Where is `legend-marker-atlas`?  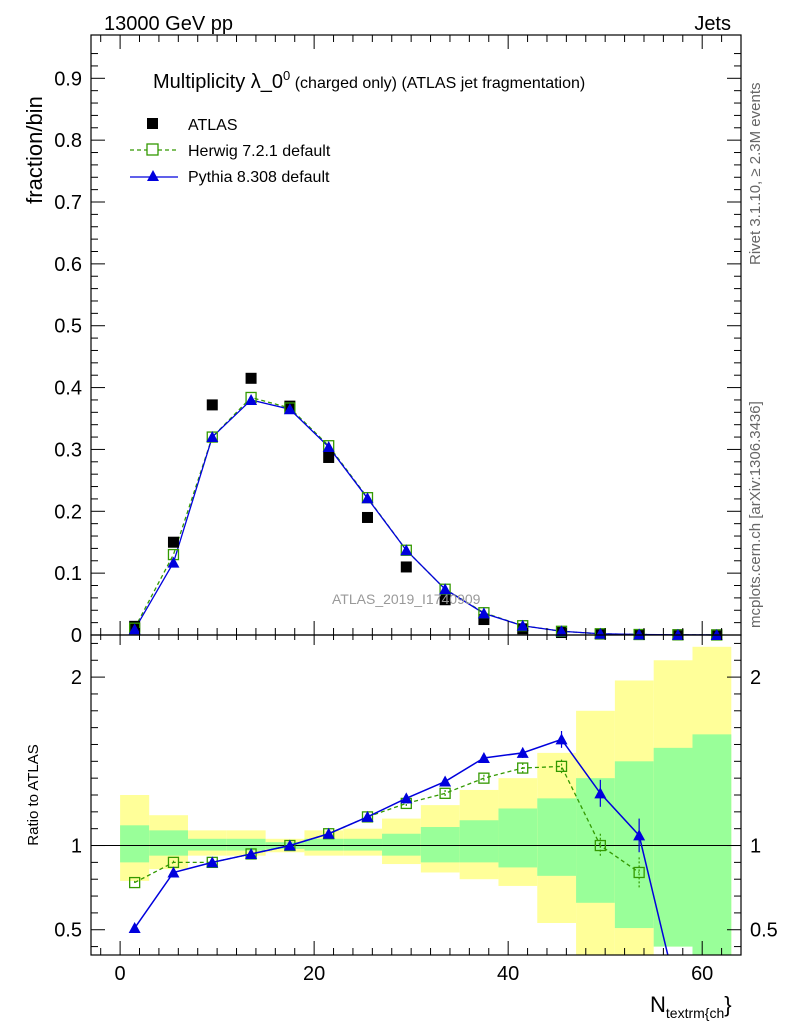
legend-marker-atlas is located at coordinates (152, 123).